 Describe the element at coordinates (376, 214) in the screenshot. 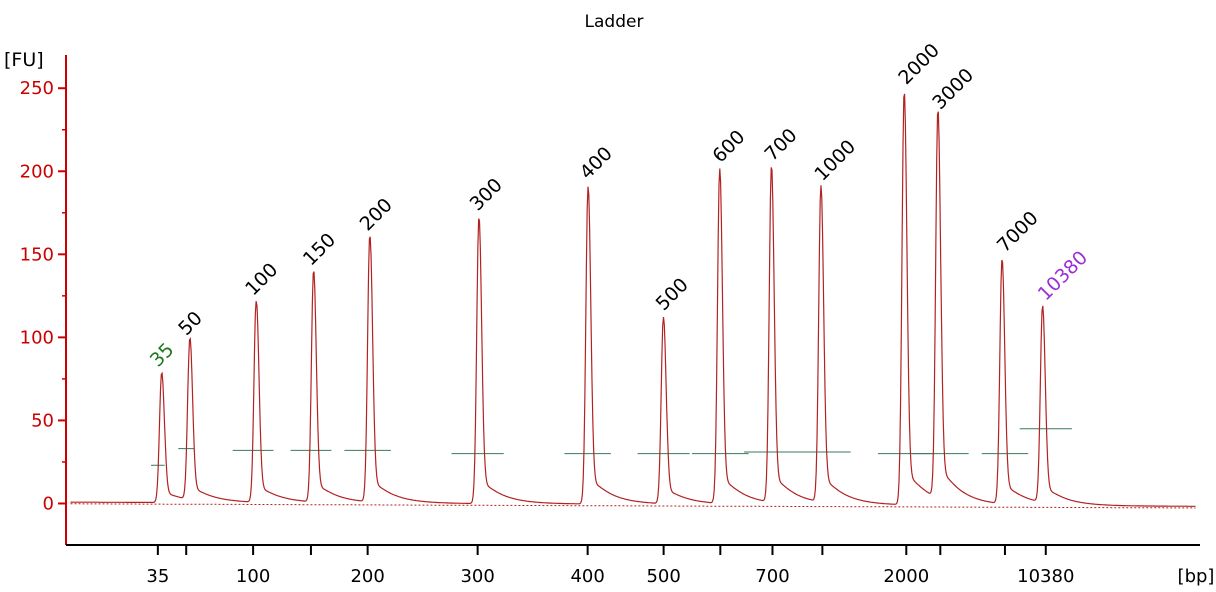

I see `peak-label: 200` at that location.